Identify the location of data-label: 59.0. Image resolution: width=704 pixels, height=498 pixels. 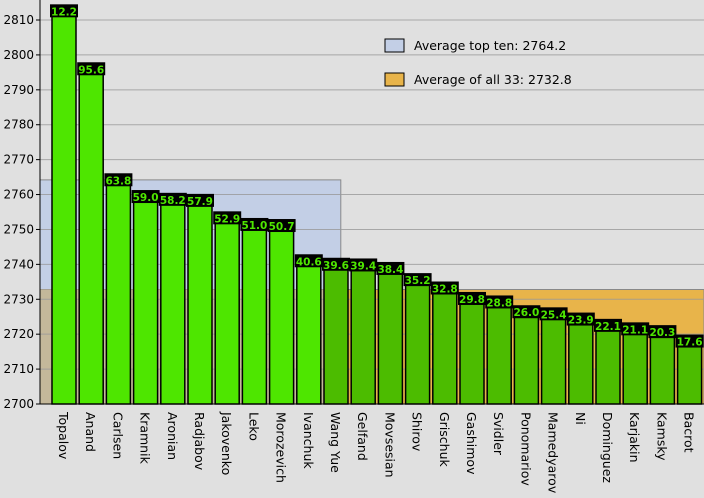
(146, 198).